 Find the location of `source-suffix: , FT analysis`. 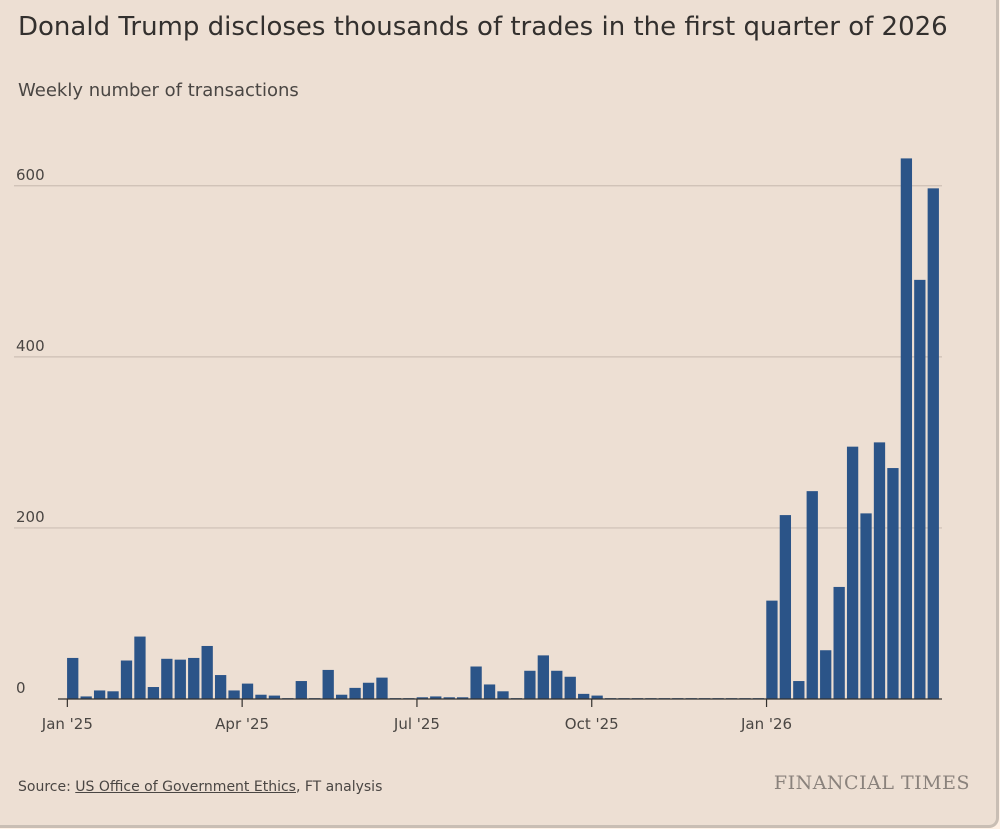

source-suffix: , FT analysis is located at coordinates (339, 787).